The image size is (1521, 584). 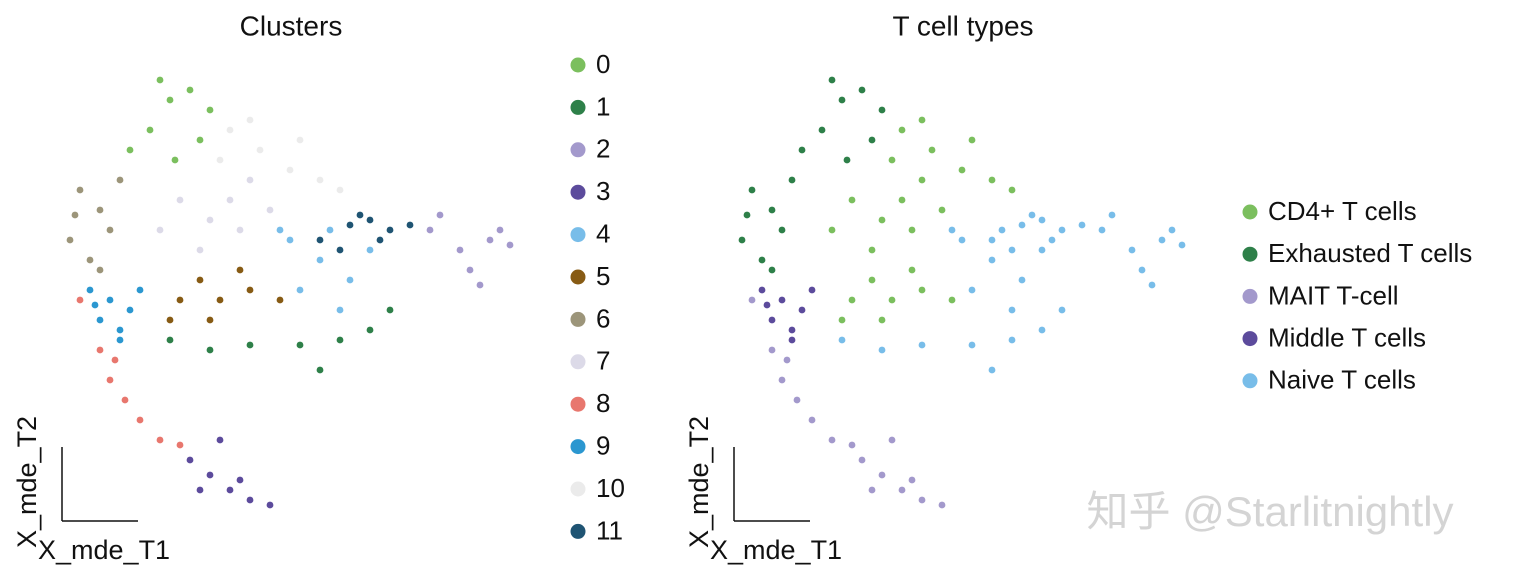 What do you see at coordinates (603, 445) in the screenshot?
I see `legend-label: 9` at bounding box center [603, 445].